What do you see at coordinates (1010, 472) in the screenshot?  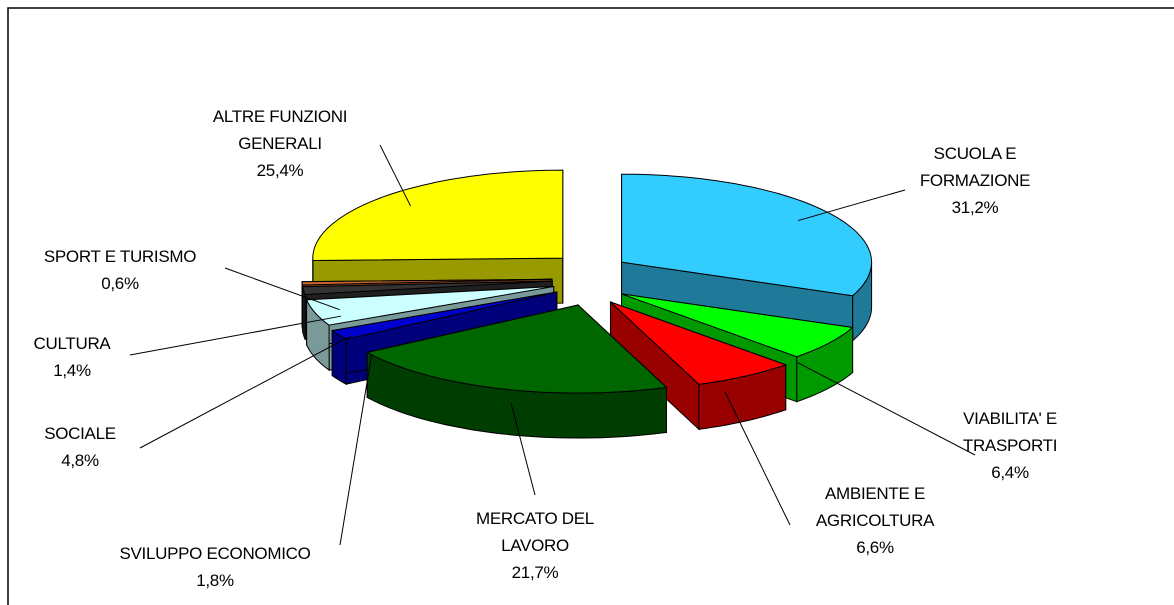 I see `value-label: 6,4%` at bounding box center [1010, 472].